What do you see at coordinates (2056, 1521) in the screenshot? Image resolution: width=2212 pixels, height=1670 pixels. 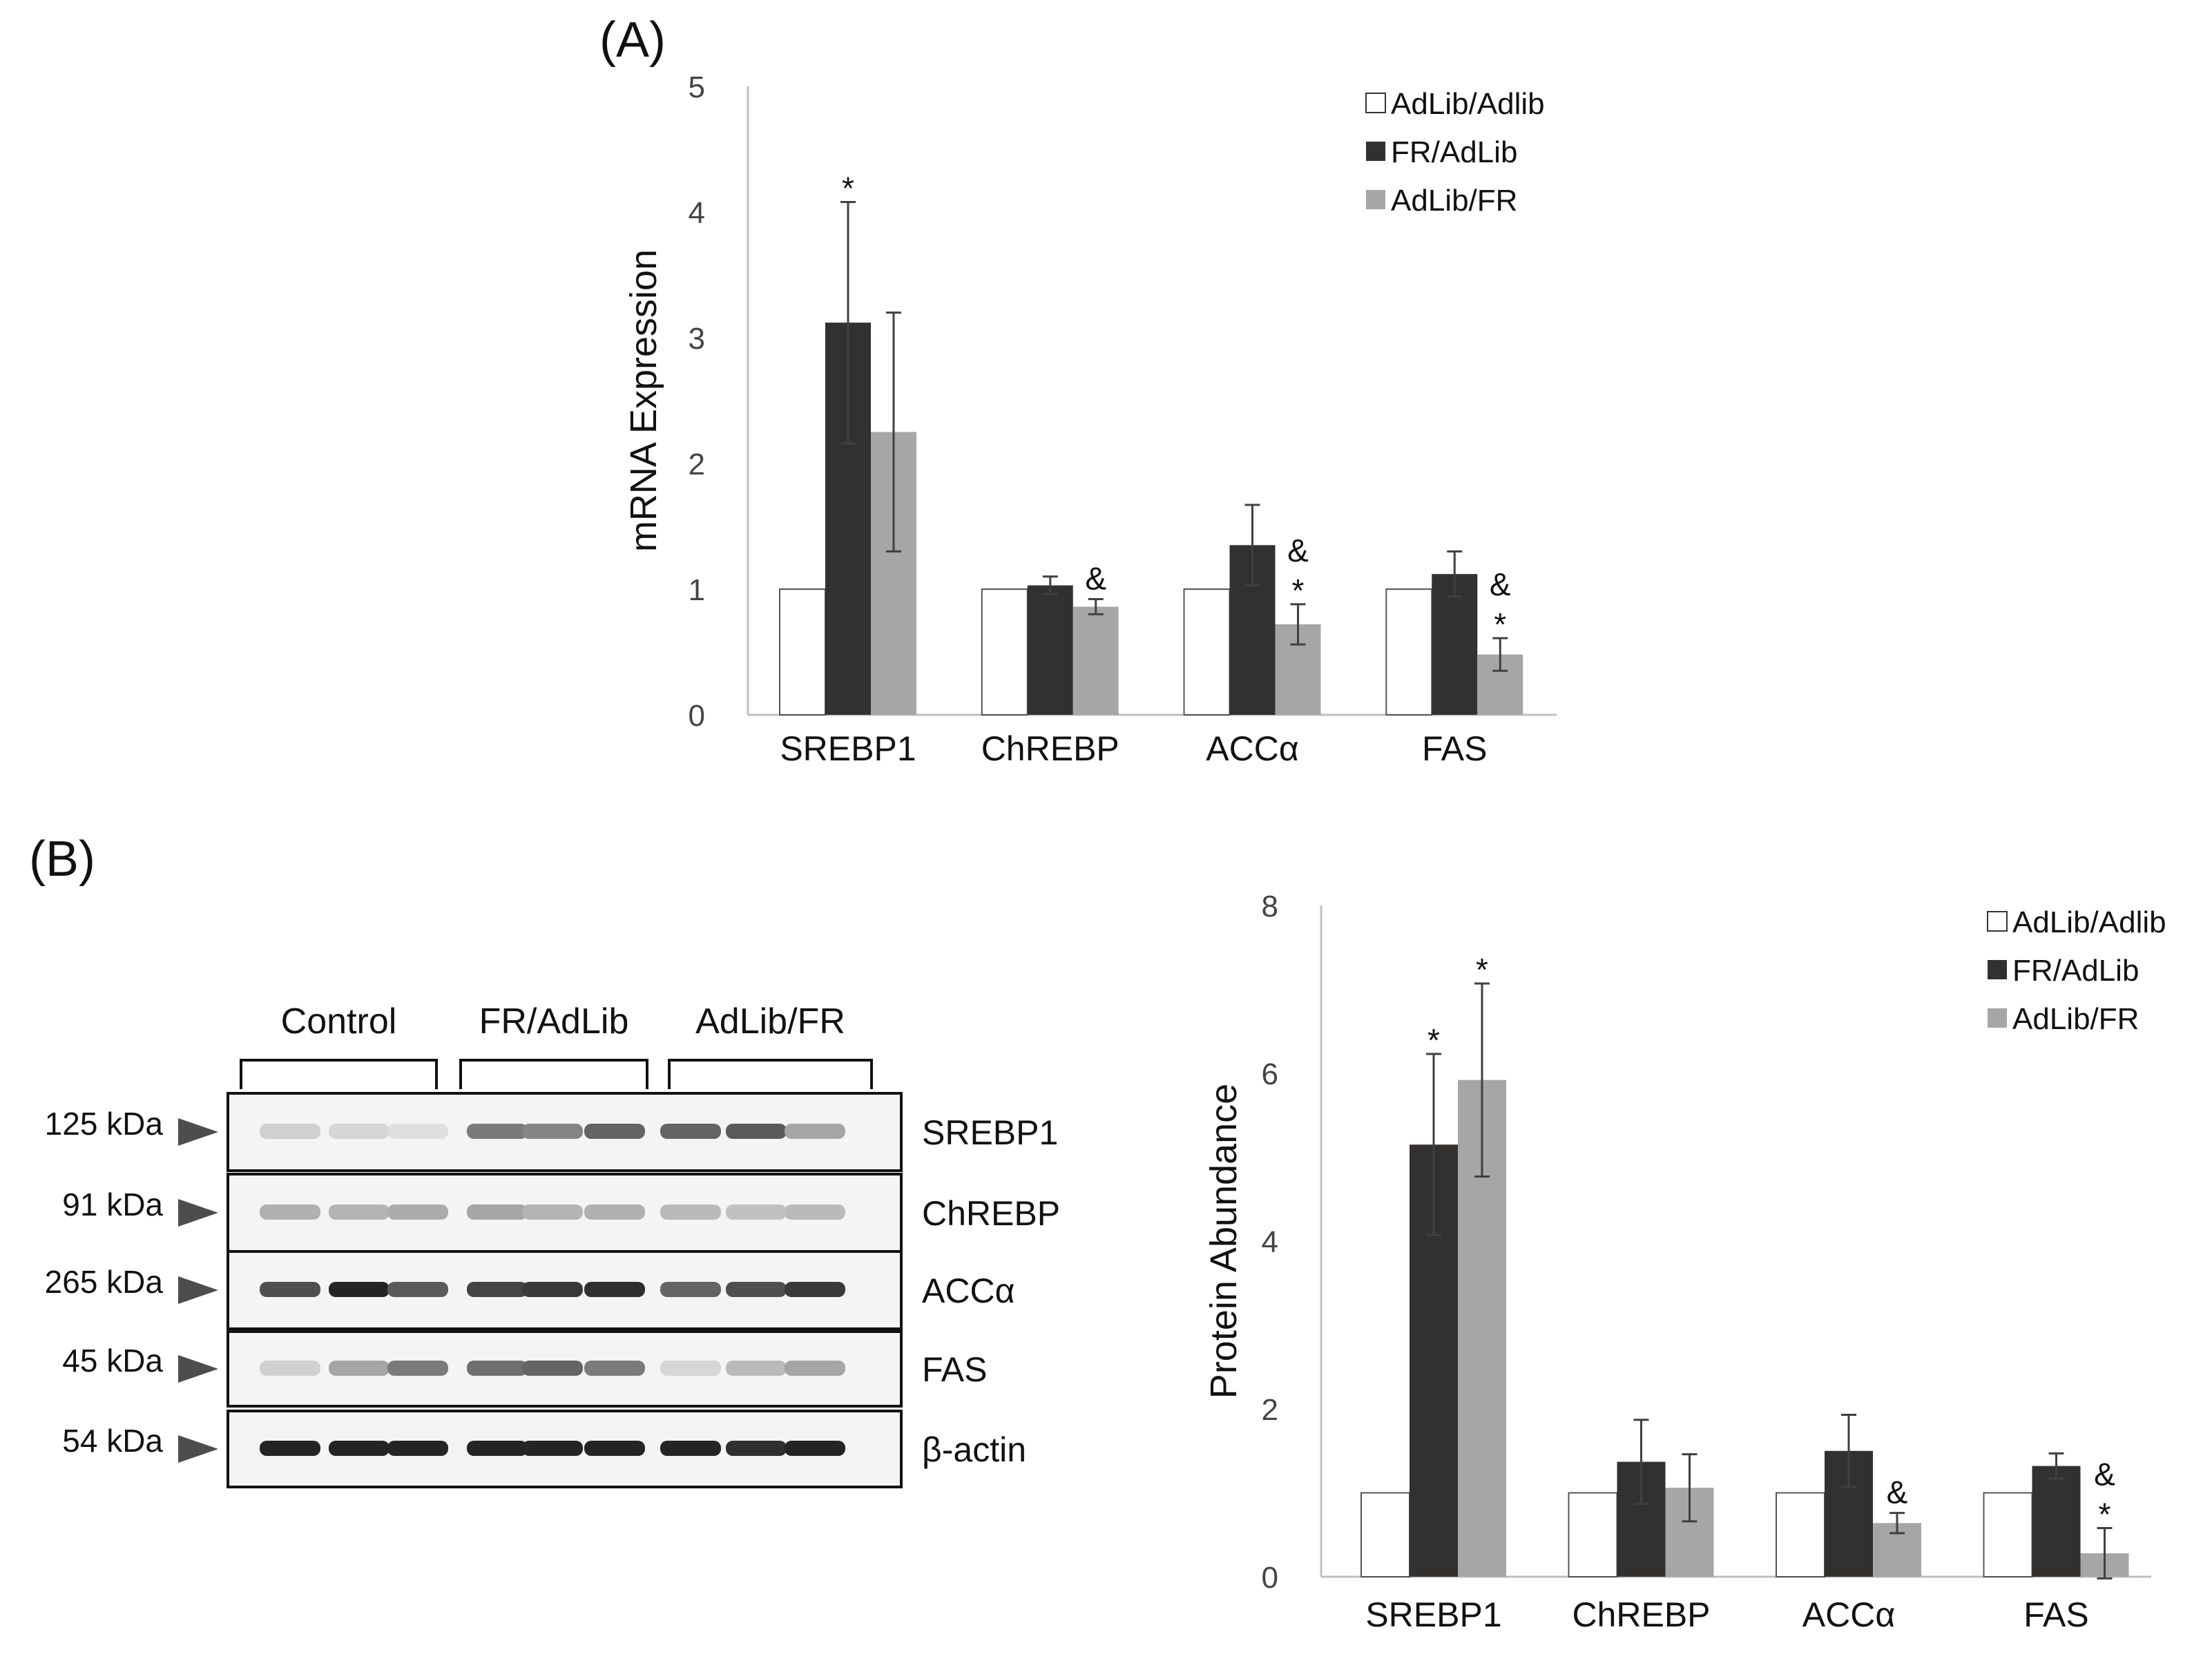 I see `bar-fr-adlib-fas` at bounding box center [2056, 1521].